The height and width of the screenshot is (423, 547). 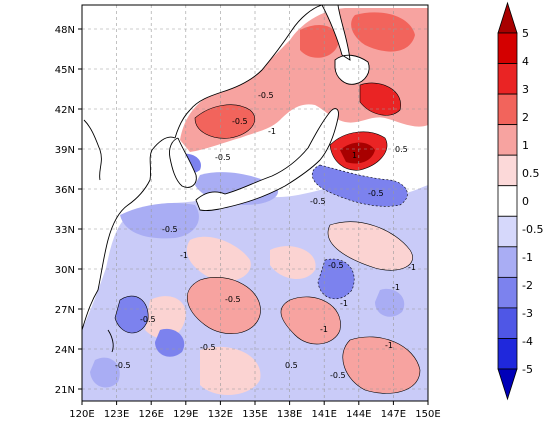 What do you see at coordinates (65, 230) in the screenshot?
I see `y-tick-label: 33N` at bounding box center [65, 230].